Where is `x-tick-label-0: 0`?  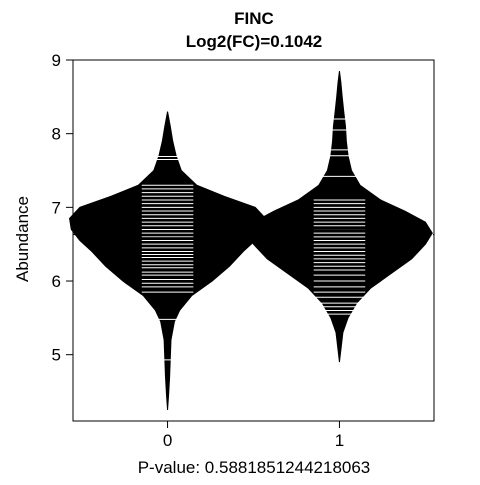 x-tick-label-0: 0 is located at coordinates (167, 440).